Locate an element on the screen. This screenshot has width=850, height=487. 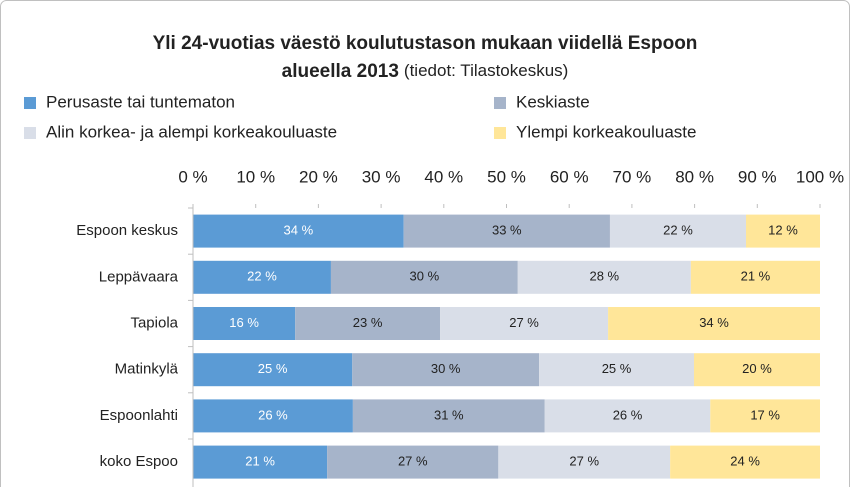
y-tick-label: Tapiola is located at coordinates (154, 322).